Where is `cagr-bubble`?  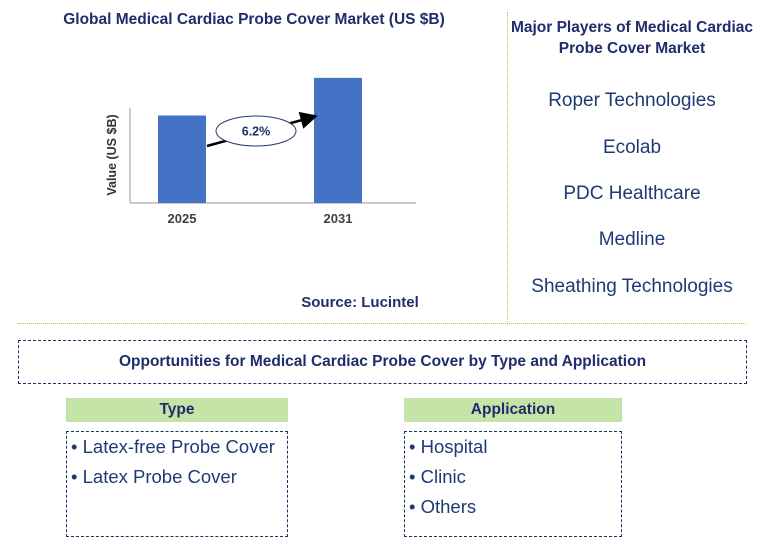 cagr-bubble is located at coordinates (256, 131).